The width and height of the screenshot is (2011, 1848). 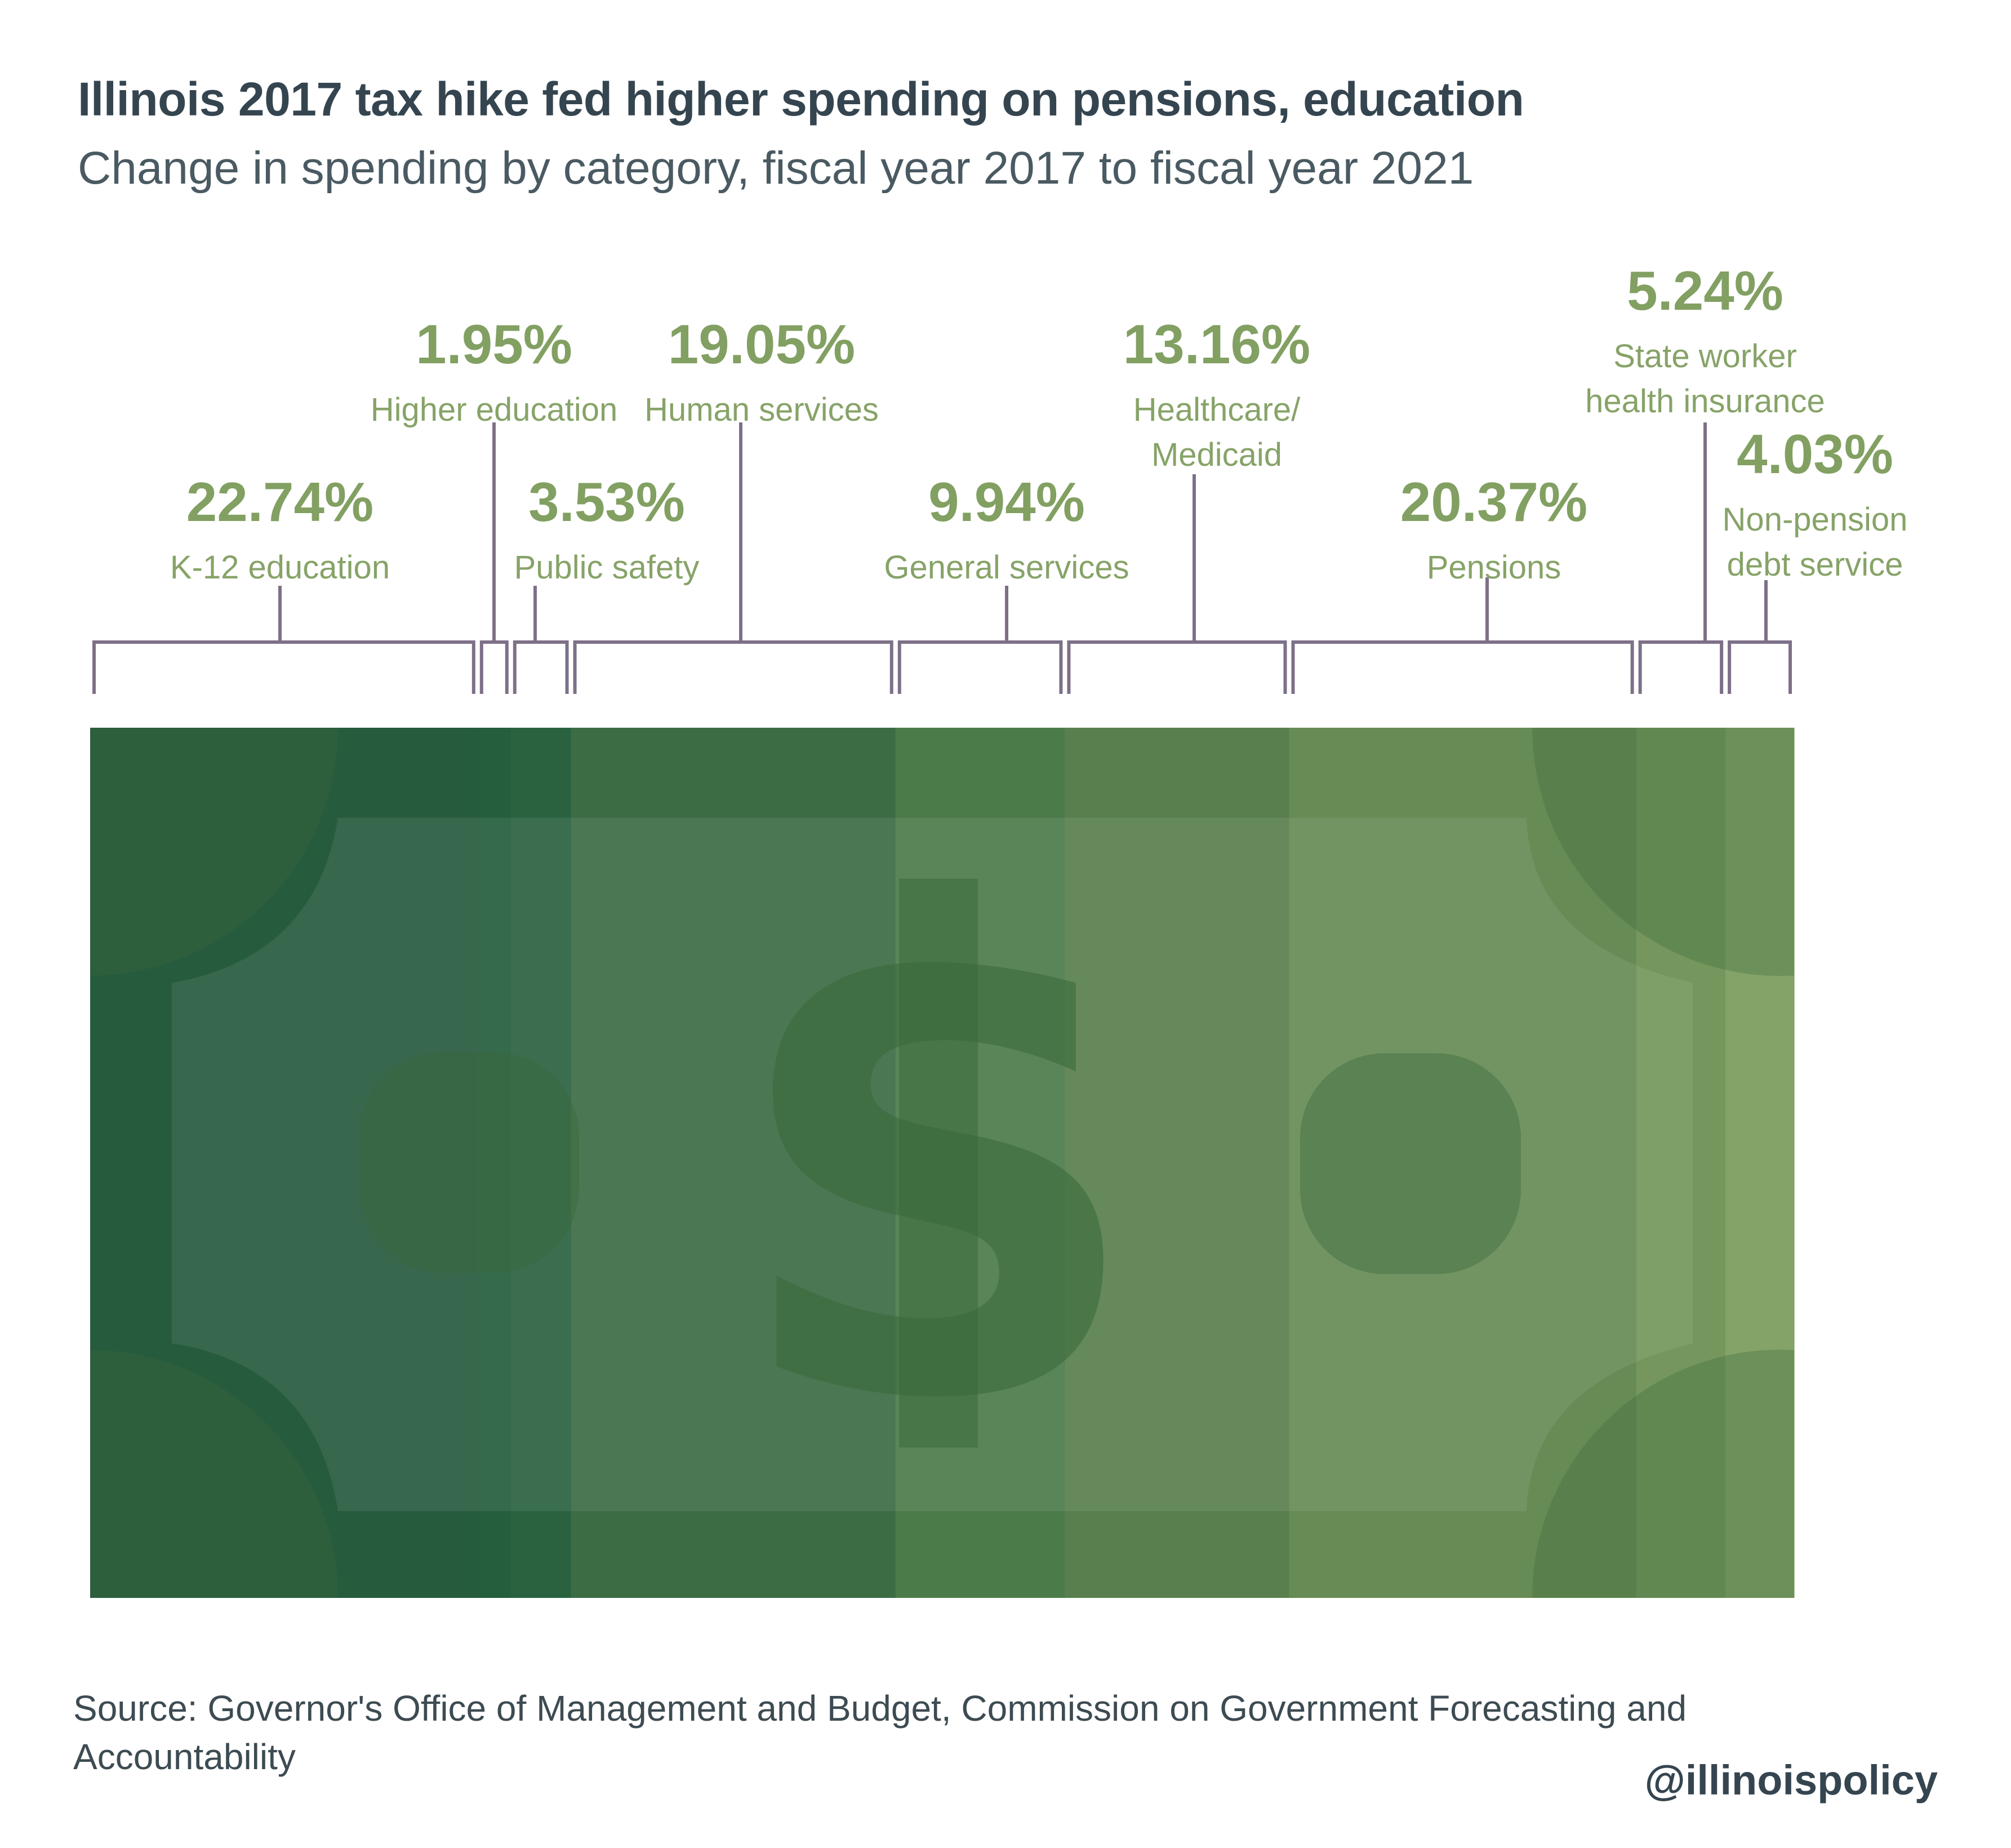 What do you see at coordinates (1815, 454) in the screenshot?
I see `value-label: 4.03%` at bounding box center [1815, 454].